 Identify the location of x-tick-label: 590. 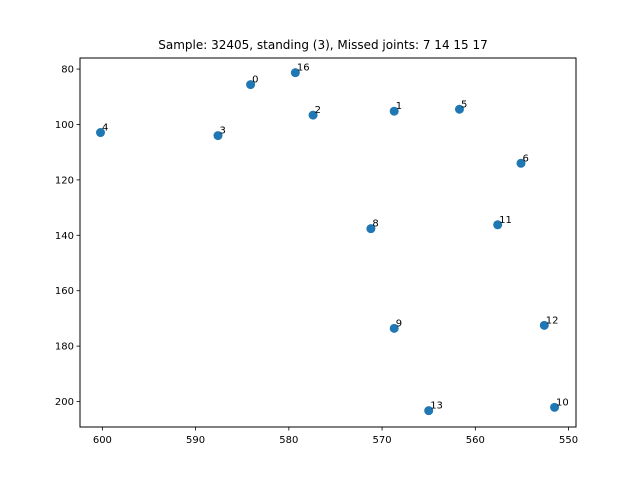
(195, 440).